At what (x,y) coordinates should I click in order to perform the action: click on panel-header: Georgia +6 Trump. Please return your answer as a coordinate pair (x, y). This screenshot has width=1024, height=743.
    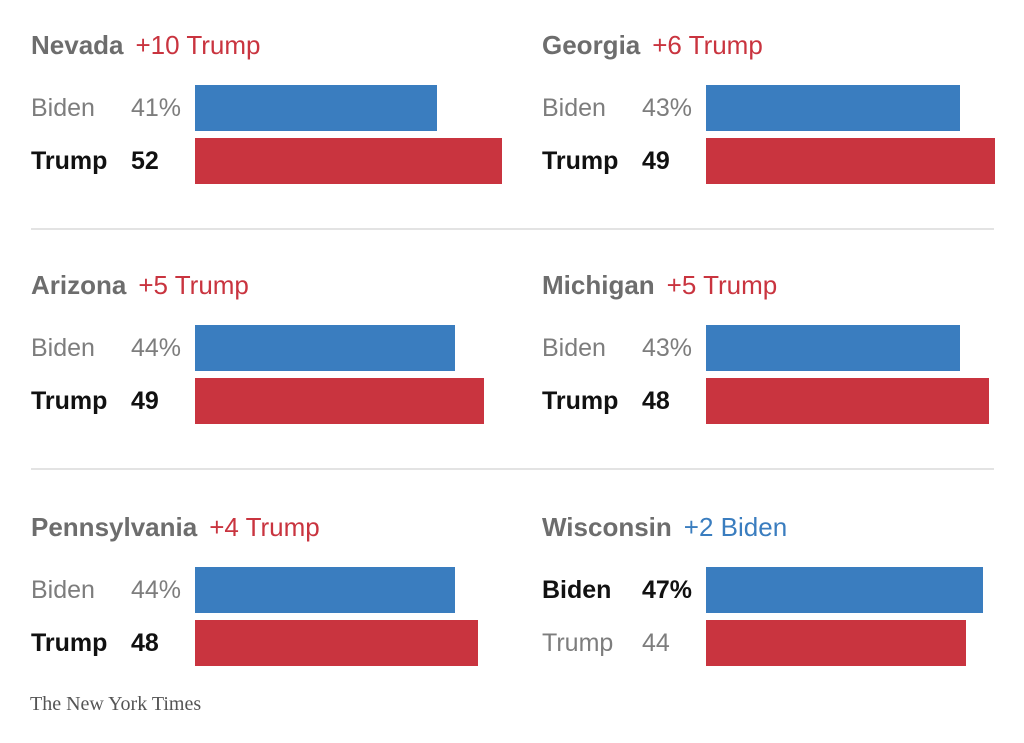
    Looking at the image, I should click on (652, 45).